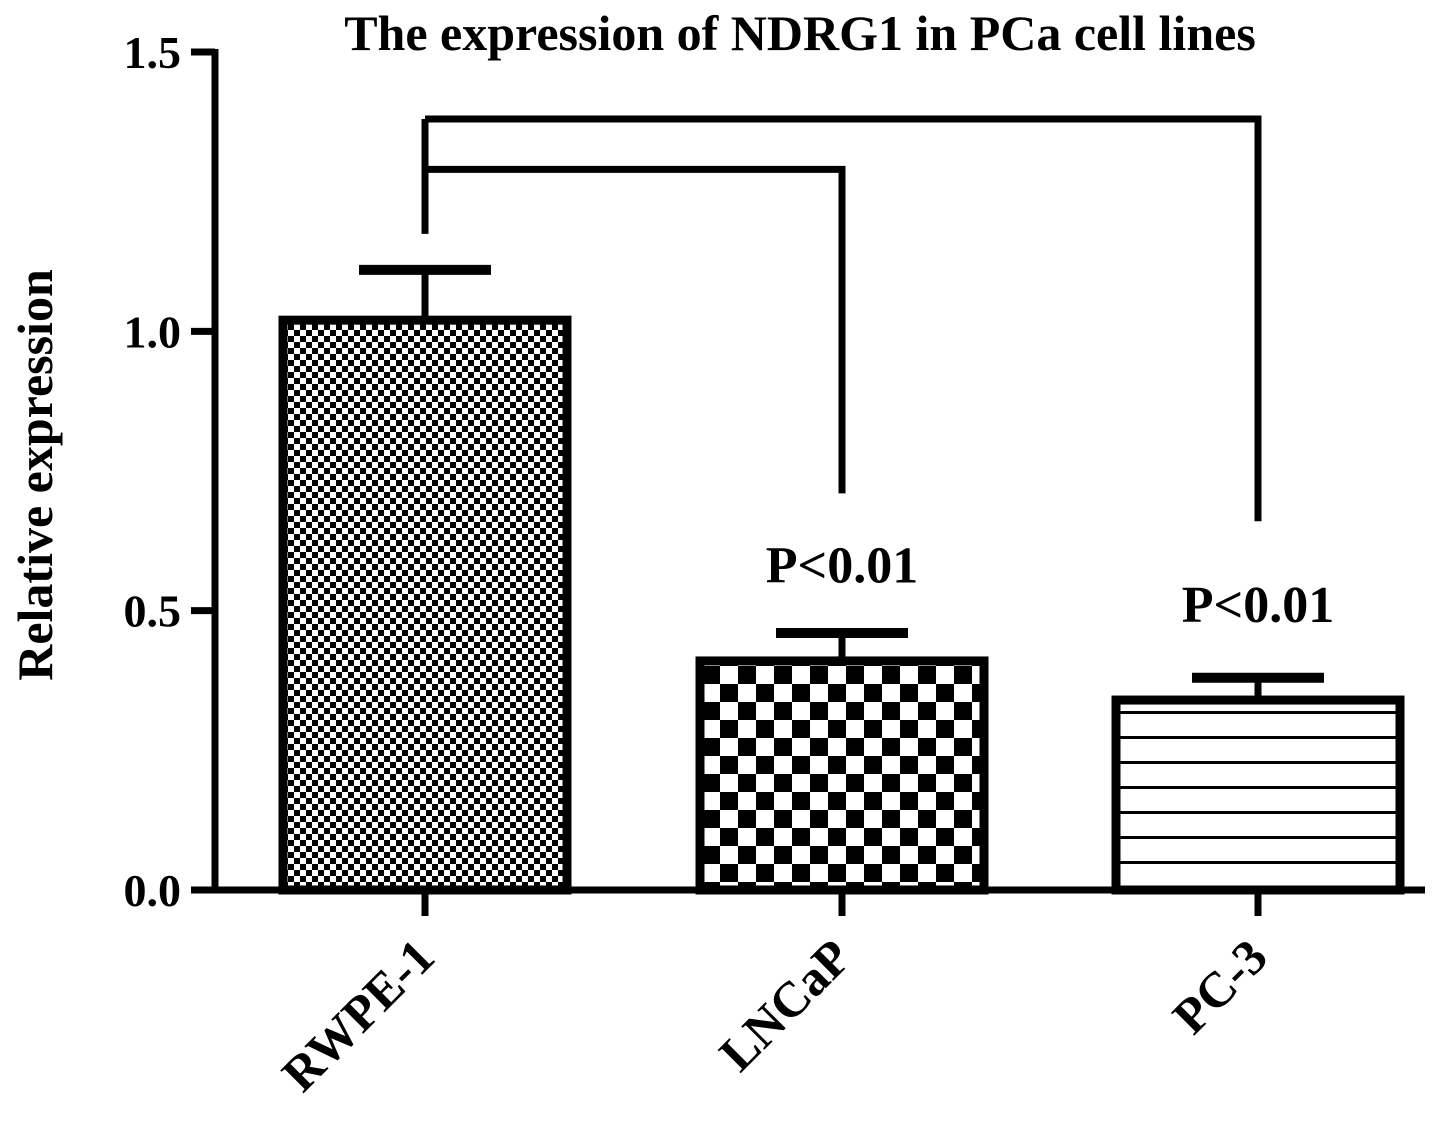 This screenshot has height=1133, width=1441. What do you see at coordinates (153, 611) in the screenshot?
I see `y-tick-label: 0.5` at bounding box center [153, 611].